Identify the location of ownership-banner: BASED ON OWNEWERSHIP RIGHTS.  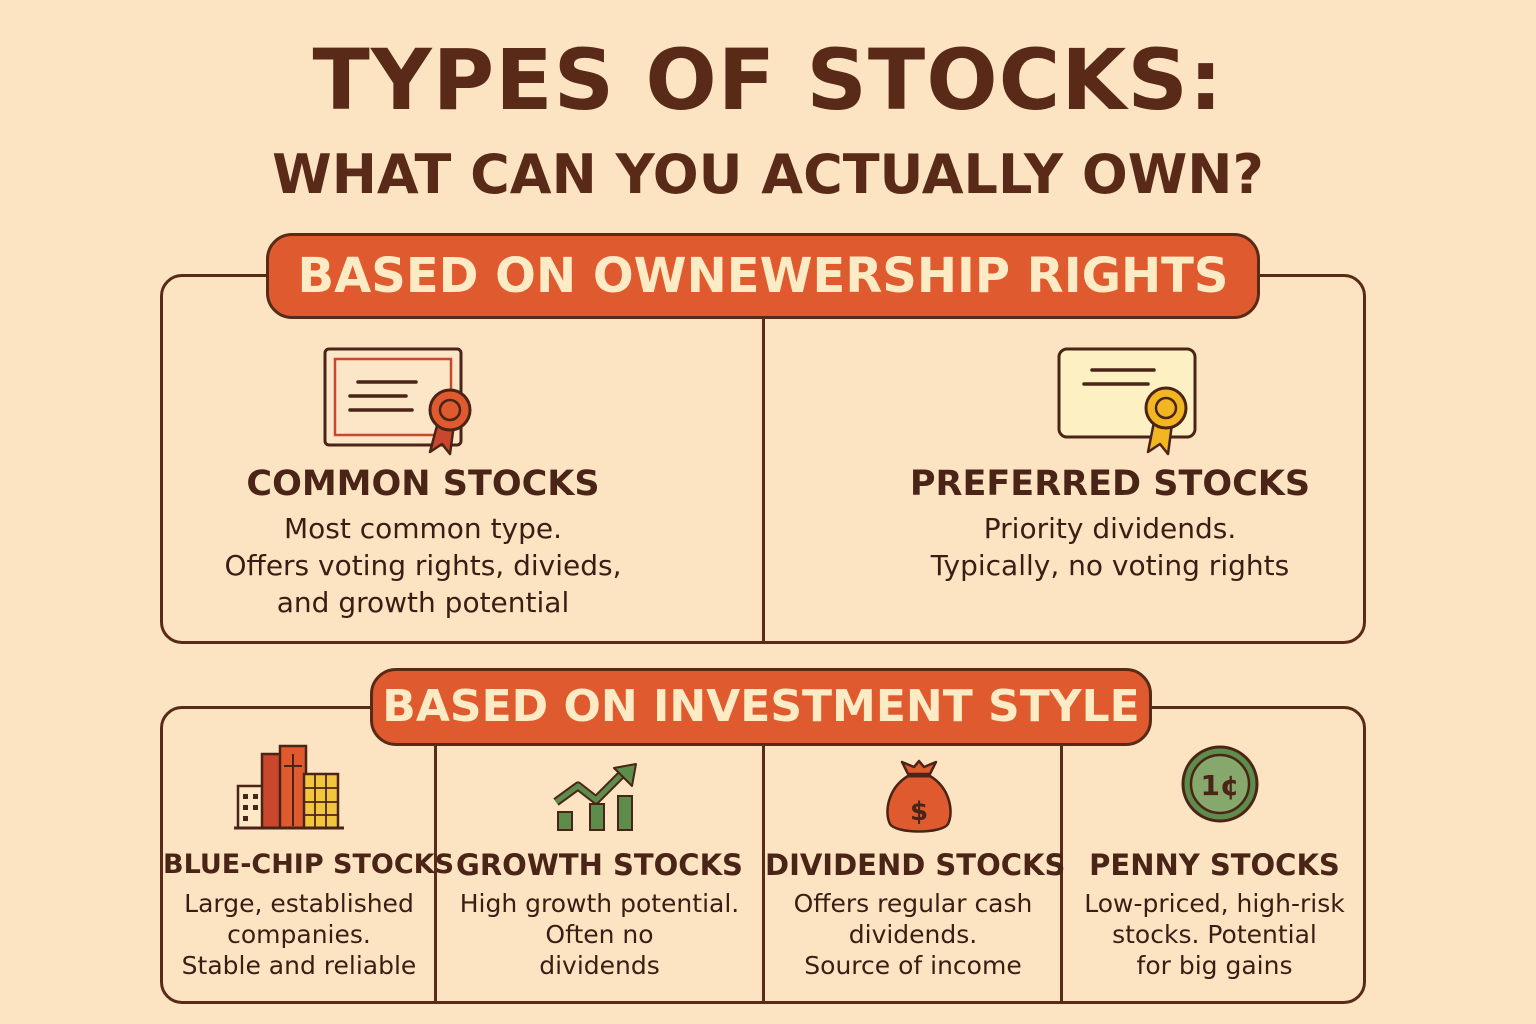
(763, 276).